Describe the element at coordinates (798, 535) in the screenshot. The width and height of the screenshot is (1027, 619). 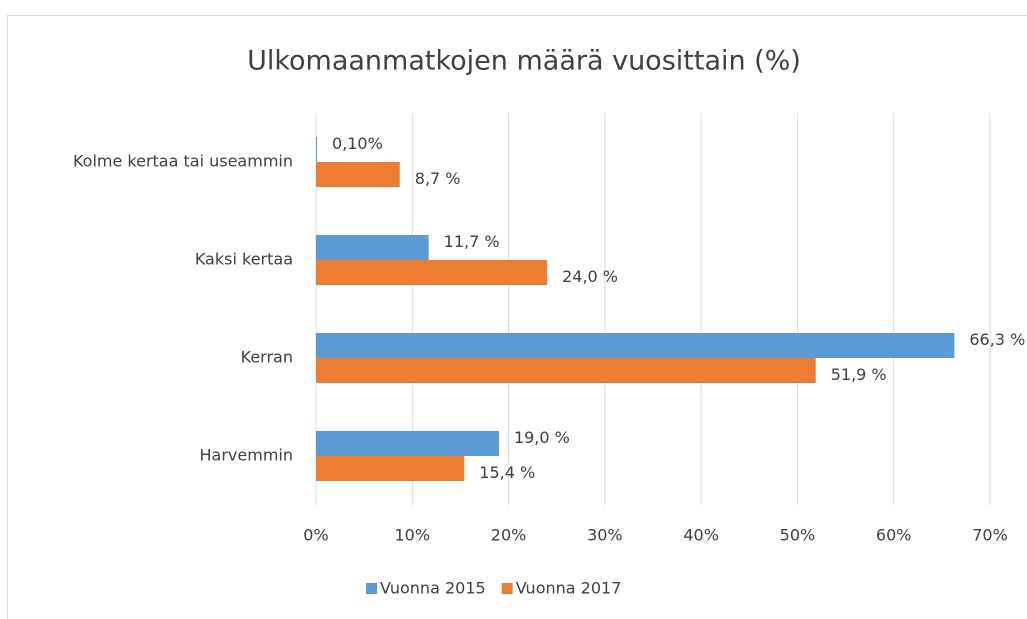
I see `x-tick-label: 50%` at that location.